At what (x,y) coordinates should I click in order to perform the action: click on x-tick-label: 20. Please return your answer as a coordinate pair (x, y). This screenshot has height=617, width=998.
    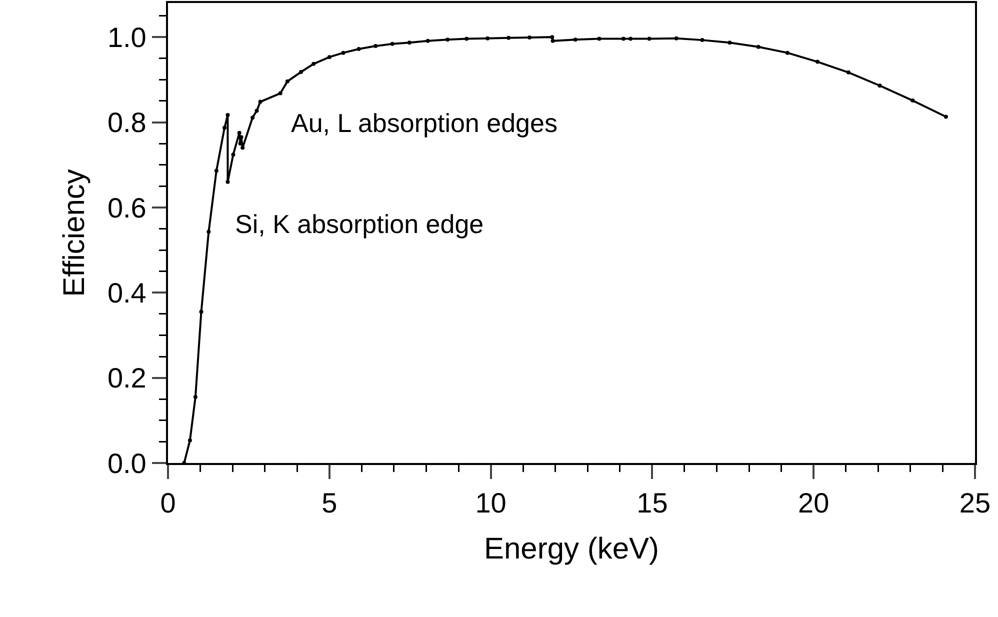
    Looking at the image, I should click on (814, 503).